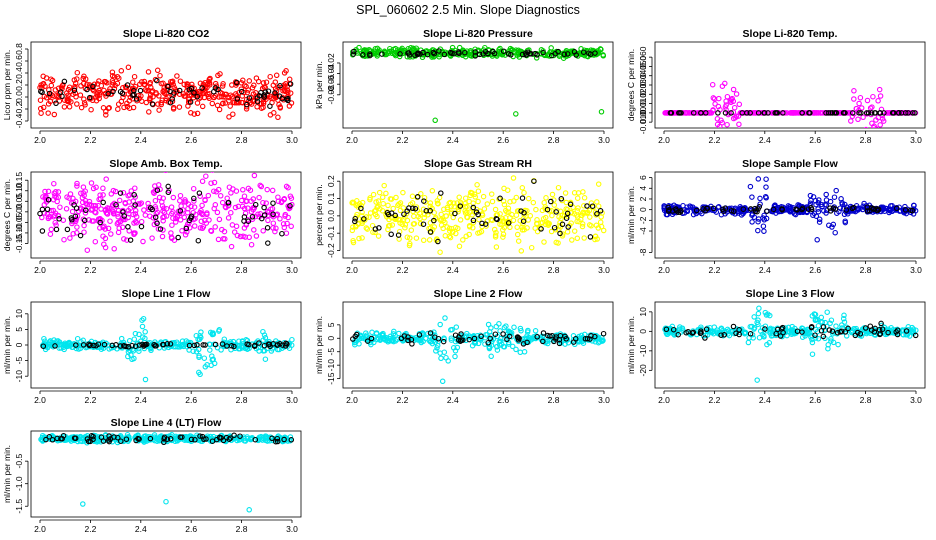 The width and height of the screenshot is (936, 540). What do you see at coordinates (19, 314) in the screenshot?
I see `y-tick-label: 10` at bounding box center [19, 314].